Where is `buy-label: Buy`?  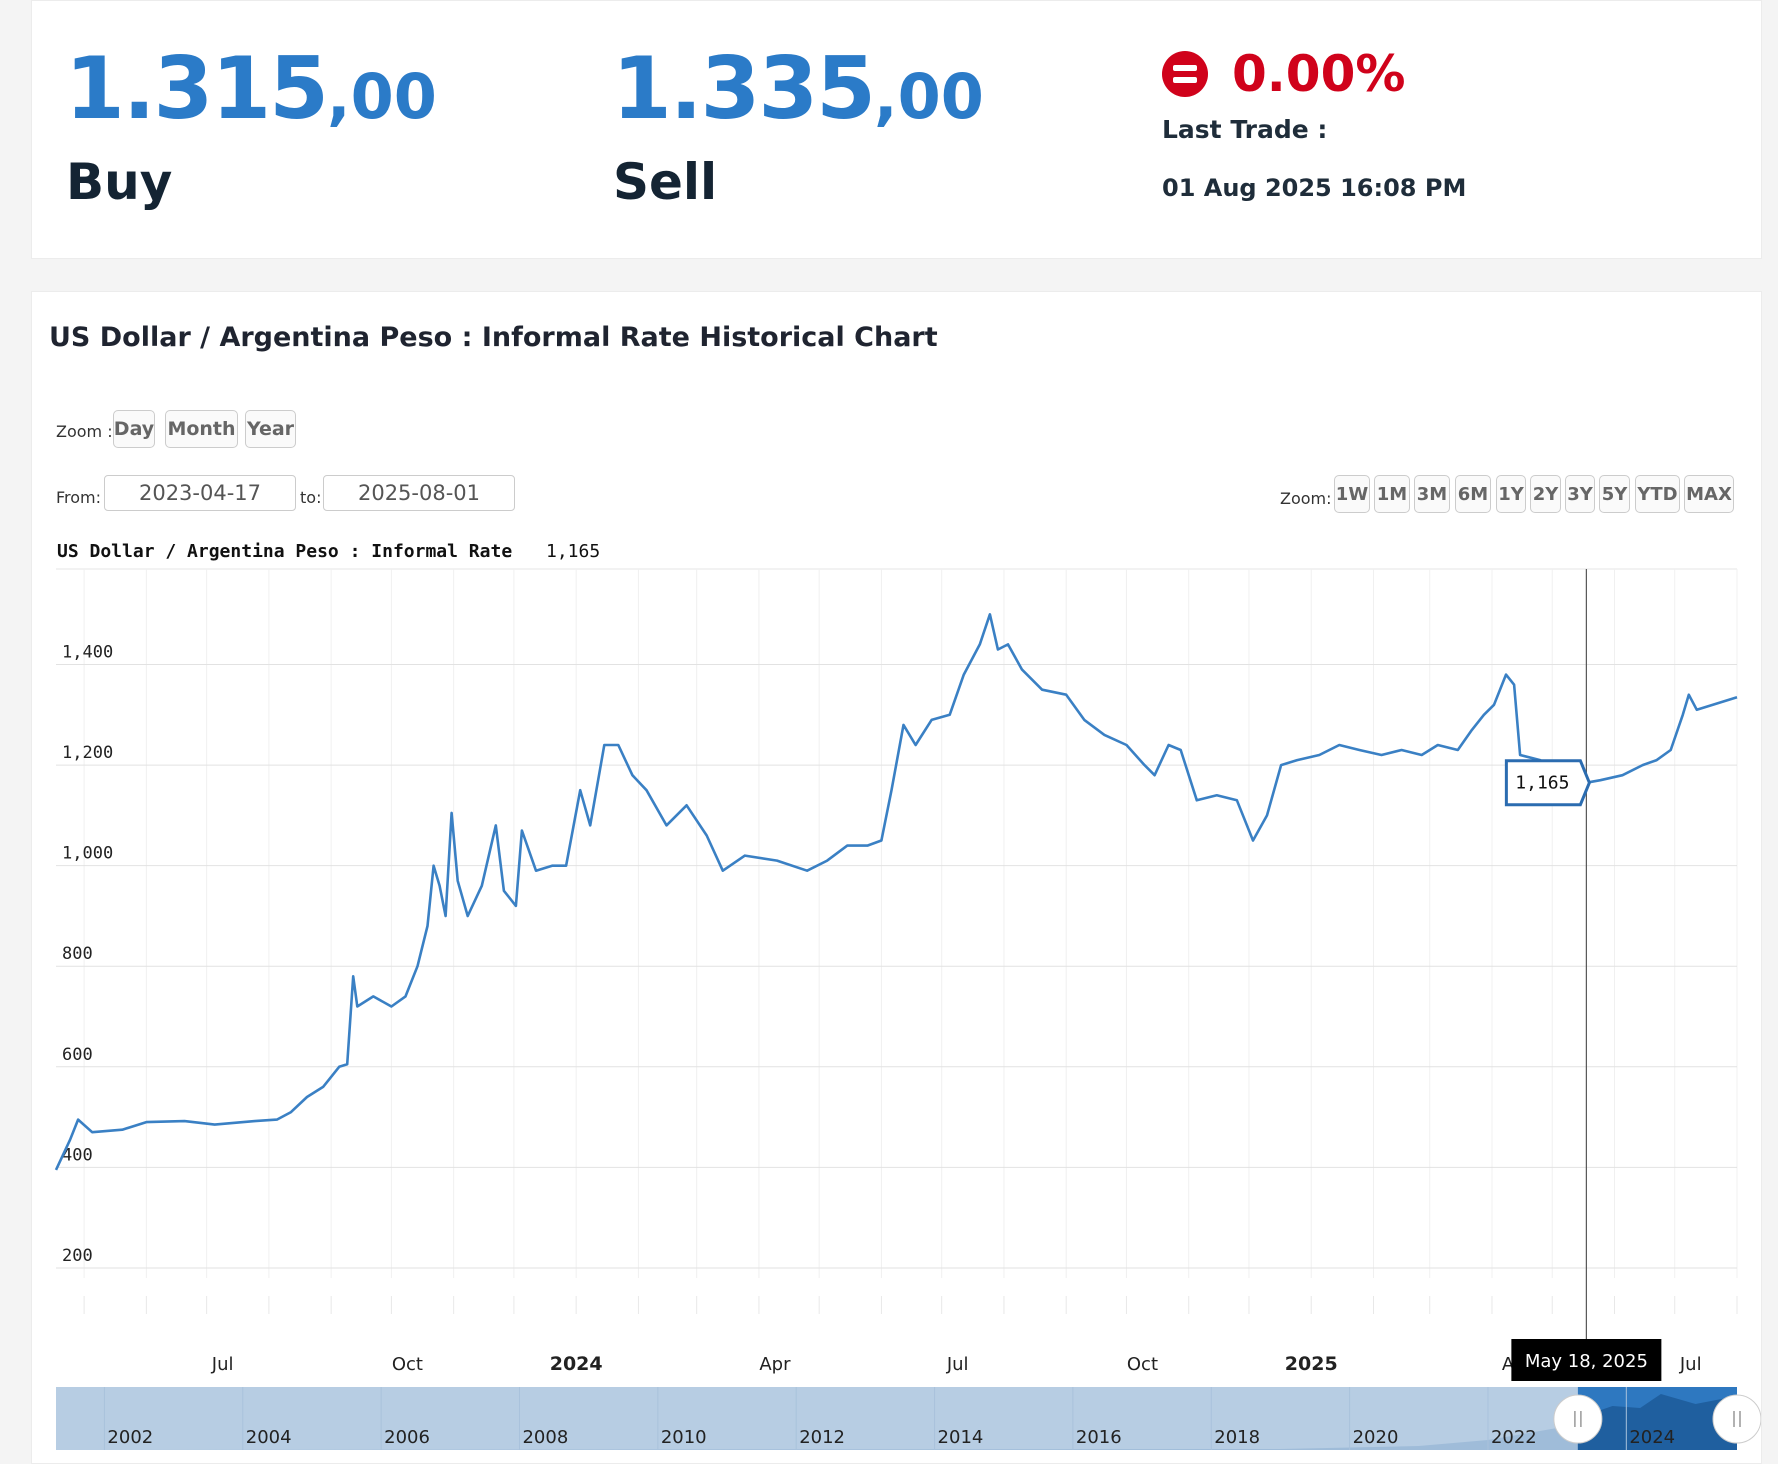 buy-label: Buy is located at coordinates (119, 182).